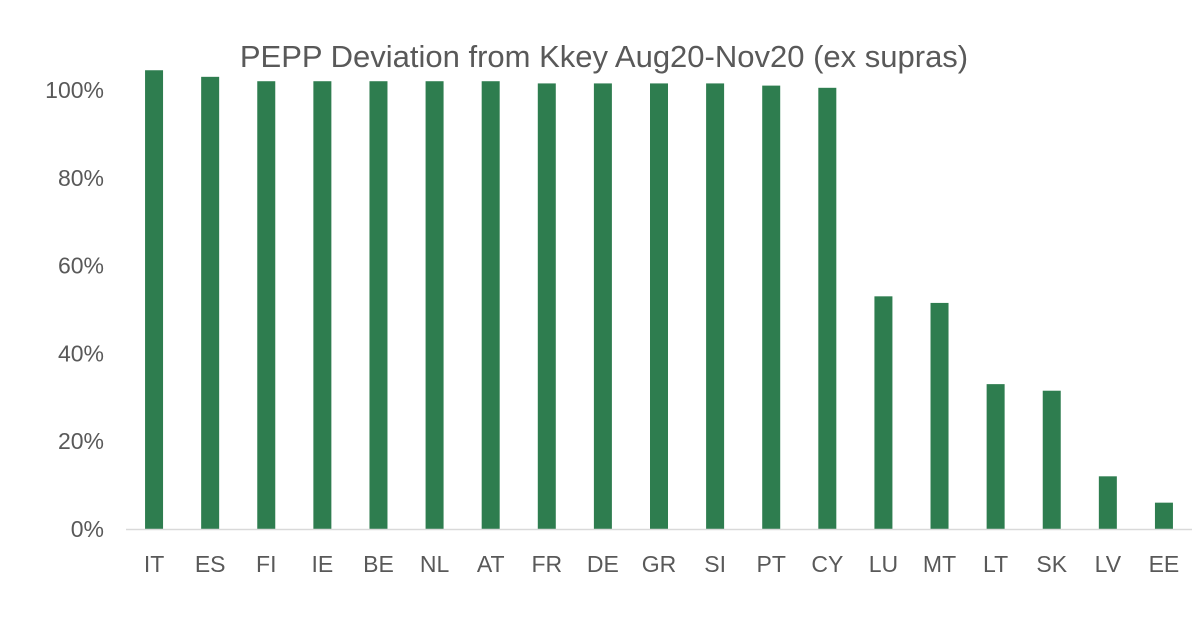 This screenshot has height=624, width=1200. Describe the element at coordinates (74, 309) in the screenshot. I see `y-axis-ticks: 0% 20% 40% 60% 80% 100%` at that location.